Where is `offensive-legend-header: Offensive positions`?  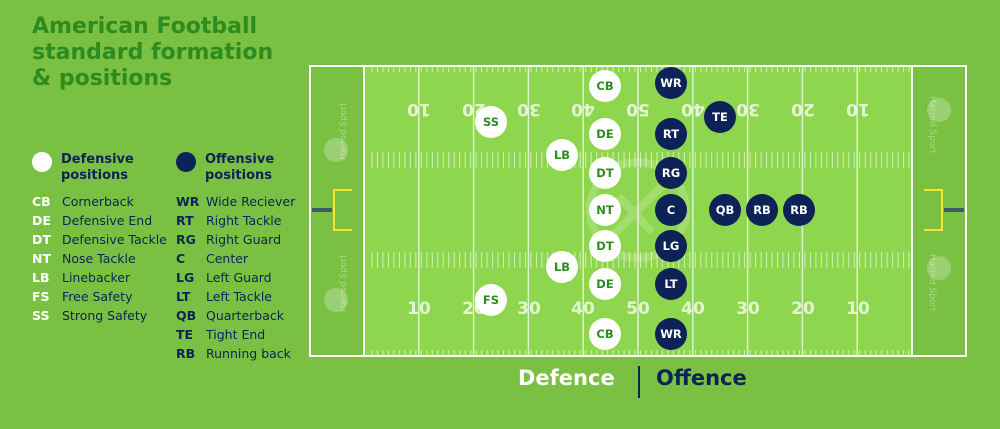 offensive-legend-header: Offensive positions is located at coordinates (241, 168).